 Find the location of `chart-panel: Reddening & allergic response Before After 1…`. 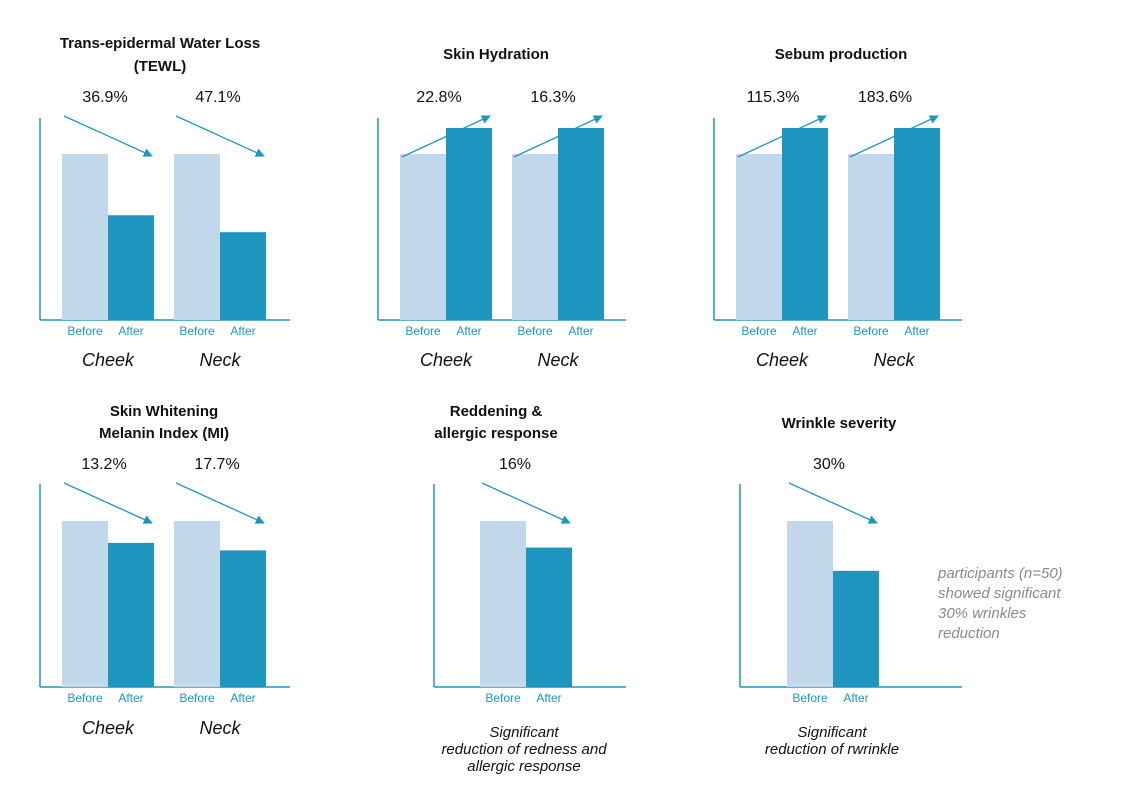

chart-panel: Reddening & allergic response Before After 1… is located at coordinates (529, 589).